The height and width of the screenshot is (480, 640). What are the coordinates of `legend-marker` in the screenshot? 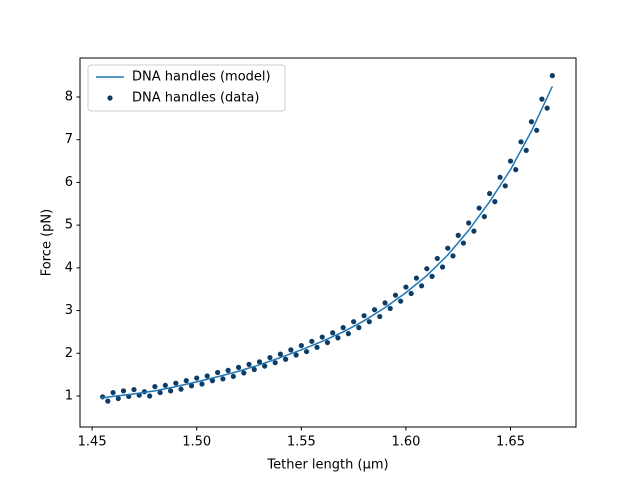 It's located at (110, 98).